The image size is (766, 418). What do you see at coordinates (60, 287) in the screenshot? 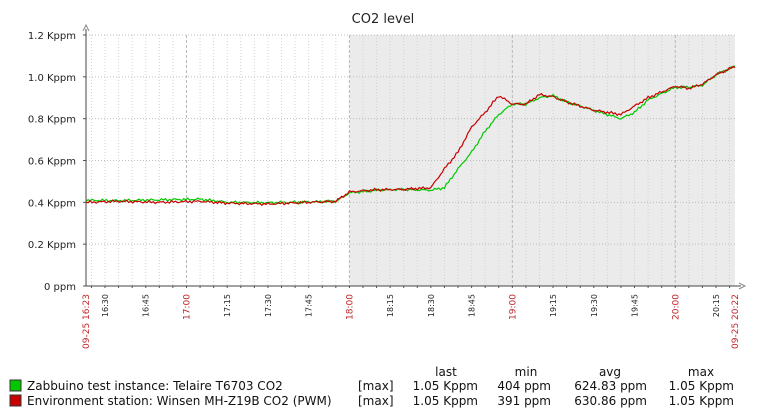
I see `y-tick-label: 0 ppm` at bounding box center [60, 287].